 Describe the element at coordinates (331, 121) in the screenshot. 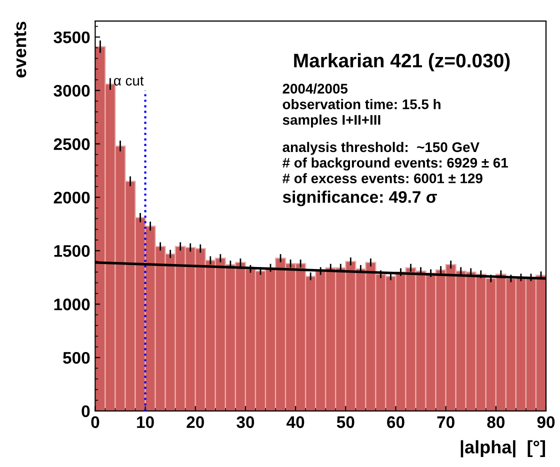

I see `annotation: samples I+II+III` at that location.